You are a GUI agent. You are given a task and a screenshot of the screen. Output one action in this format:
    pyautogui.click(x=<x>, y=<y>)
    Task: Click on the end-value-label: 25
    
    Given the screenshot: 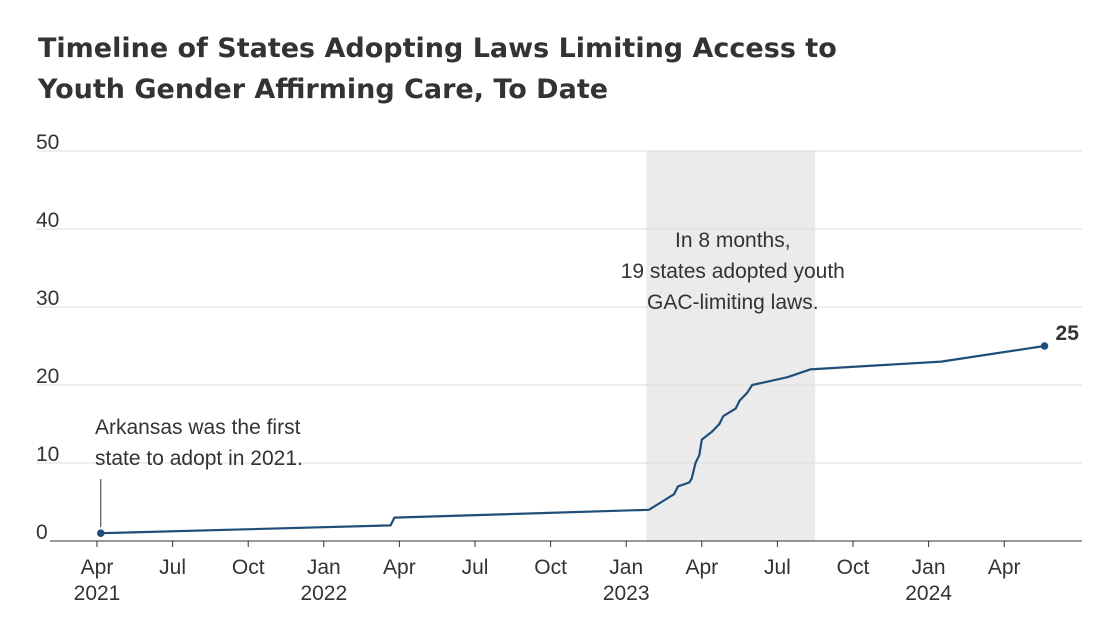 What is the action you would take?
    pyautogui.click(x=1068, y=333)
    